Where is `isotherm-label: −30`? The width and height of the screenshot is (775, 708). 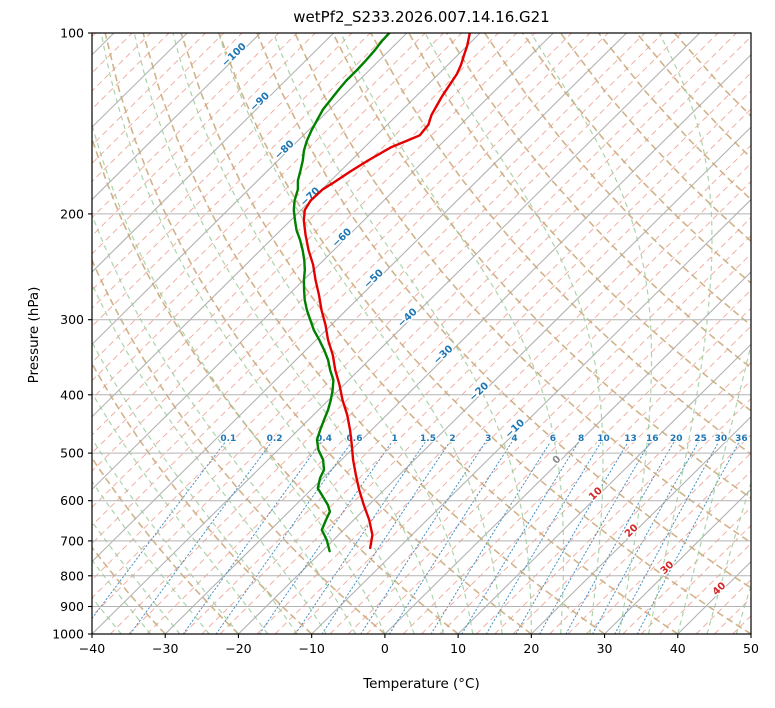
isotherm-label: −30 is located at coordinates (444, 354).